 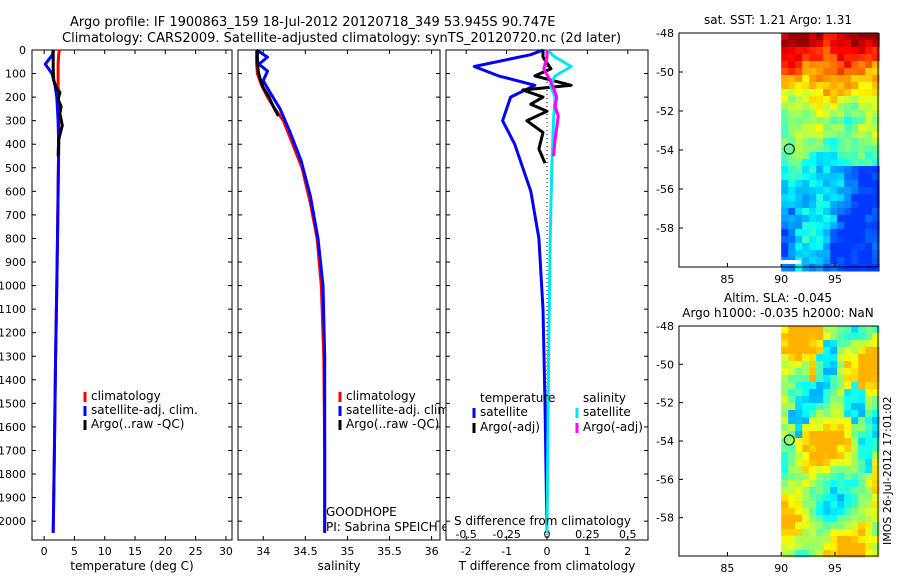 What do you see at coordinates (665, 479) in the screenshot?
I see `y-tick-label: -56` at bounding box center [665, 479].